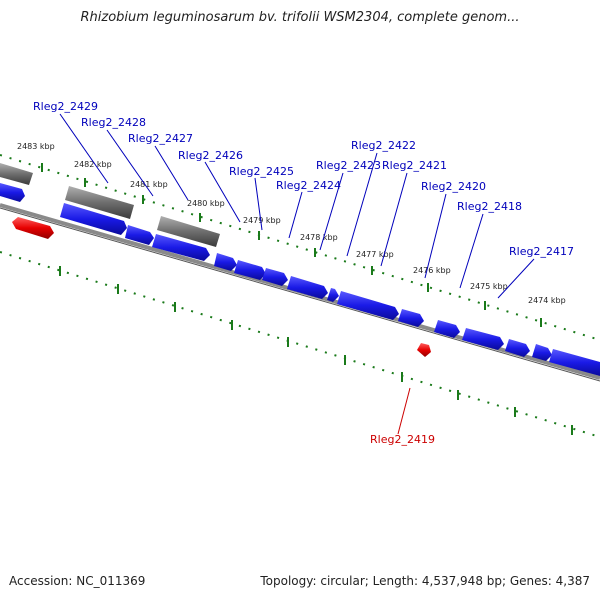  I want to click on scale-tick-label: 2476 kbp, so click(432, 270).